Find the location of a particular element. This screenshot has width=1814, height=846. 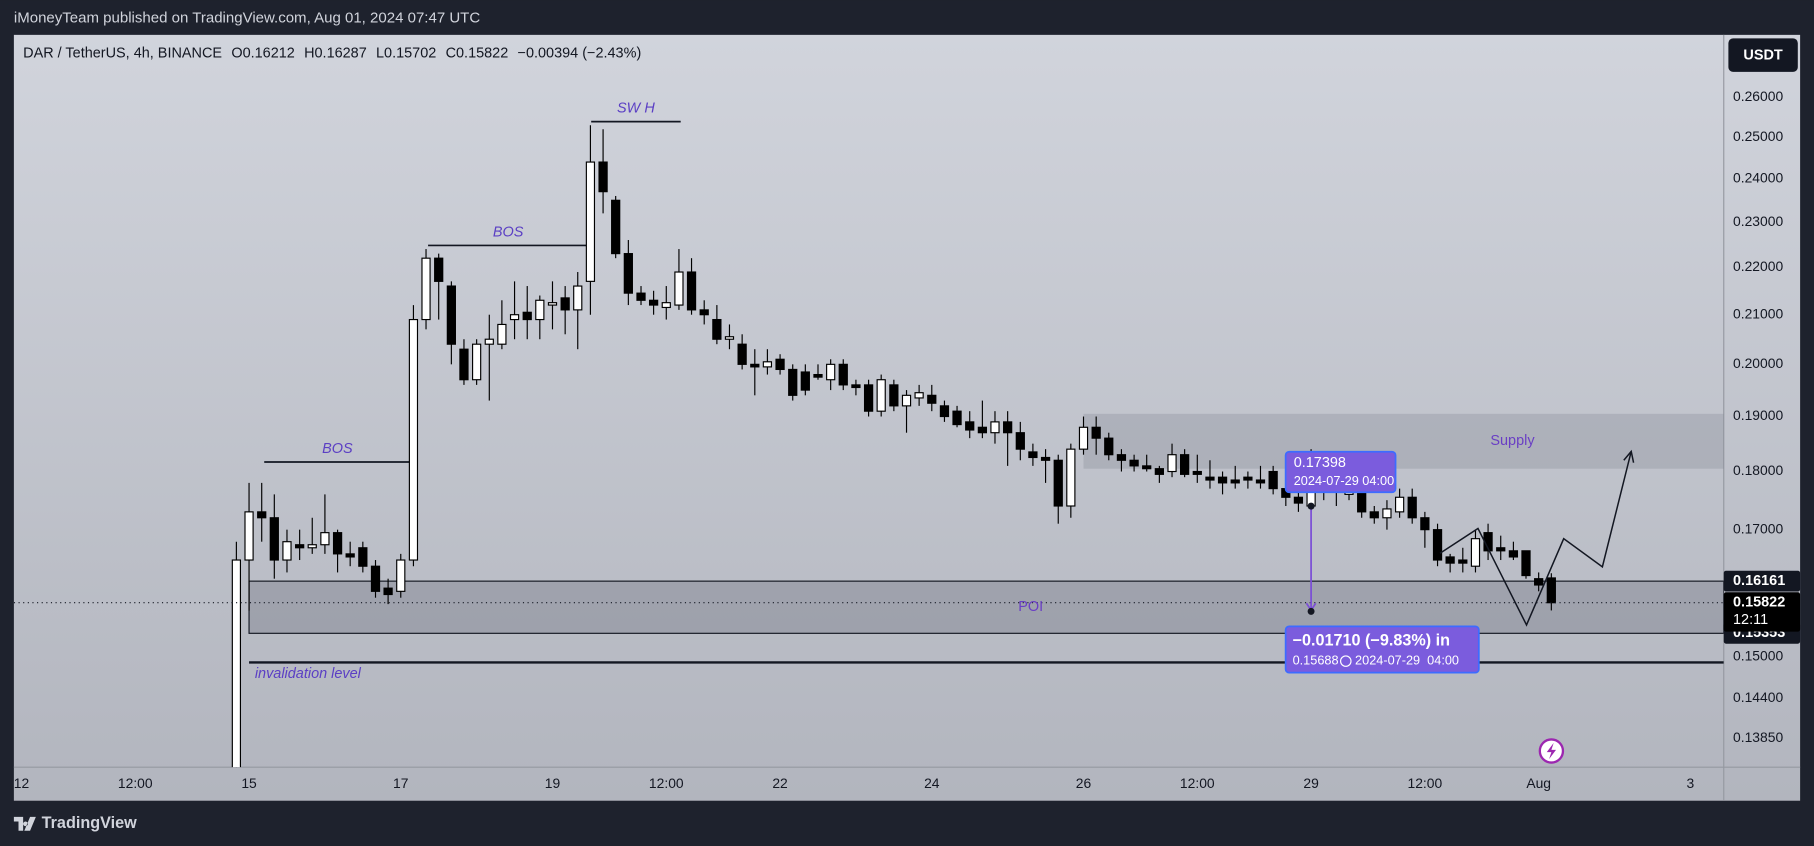

x-tick-label: 17 is located at coordinates (401, 783).